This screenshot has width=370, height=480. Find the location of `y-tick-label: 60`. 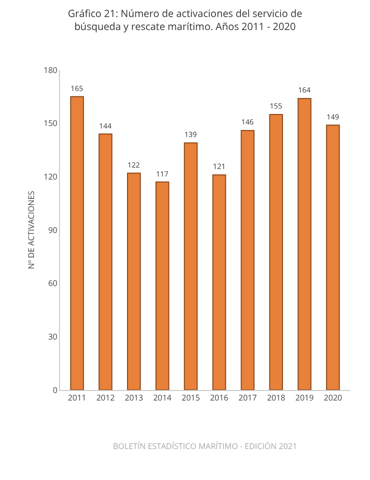

y-tick-label: 60 is located at coordinates (53, 284).